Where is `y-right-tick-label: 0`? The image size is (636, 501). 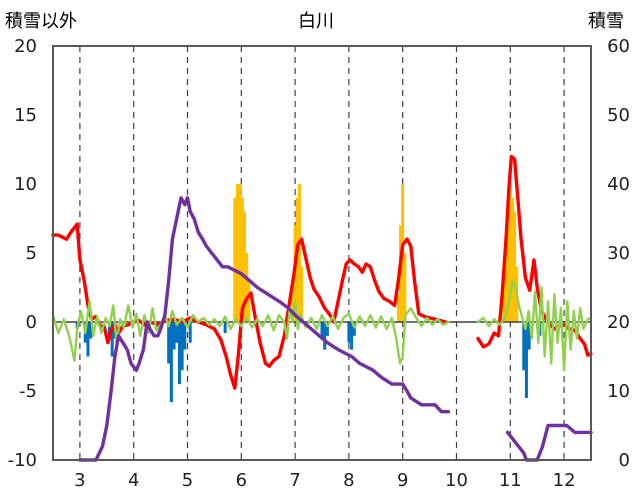 y-right-tick-label: 0 is located at coordinates (624, 460).